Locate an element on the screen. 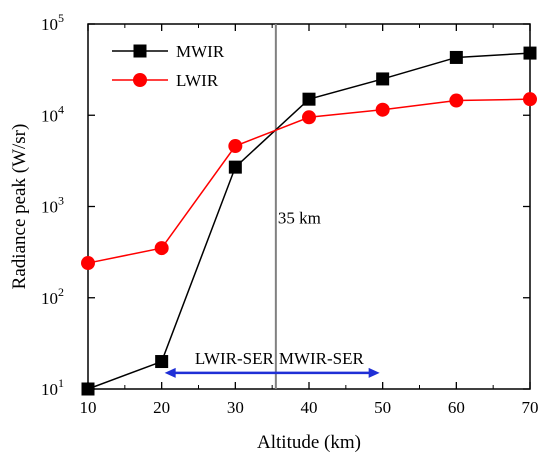 The width and height of the screenshot is (550, 466). legend-label-mwir: MWIR is located at coordinates (200, 51).